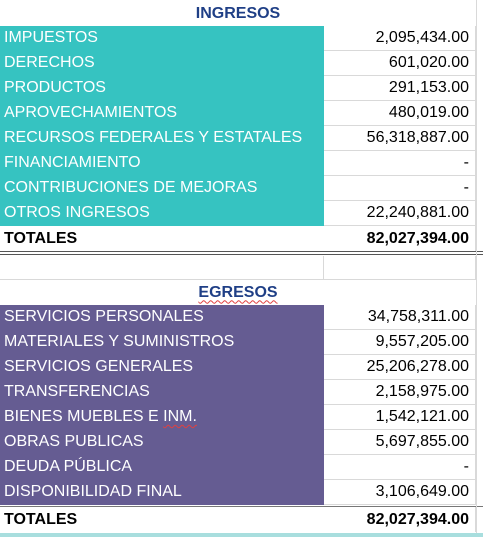 Image resolution: width=483 pixels, height=537 pixels. I want to click on label-text: BIENES MUEBLES E, so click(84, 416).